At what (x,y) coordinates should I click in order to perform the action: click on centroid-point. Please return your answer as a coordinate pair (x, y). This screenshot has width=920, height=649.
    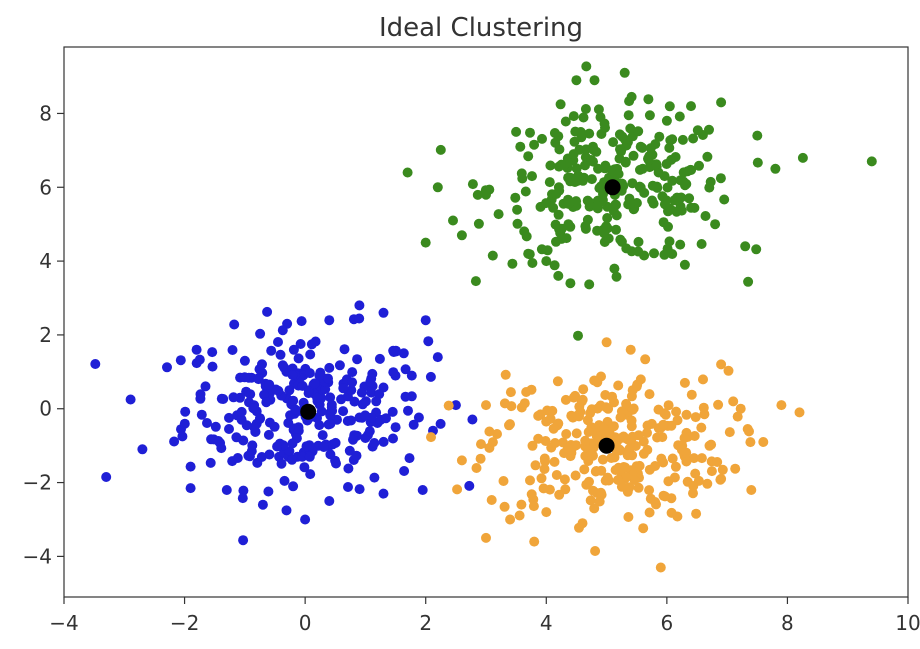
    Looking at the image, I should click on (308, 411).